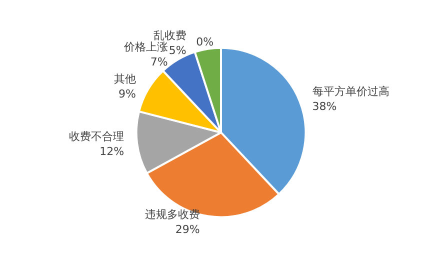 This screenshot has width=442, height=265. I want to click on text: 0%, so click(205, 41).